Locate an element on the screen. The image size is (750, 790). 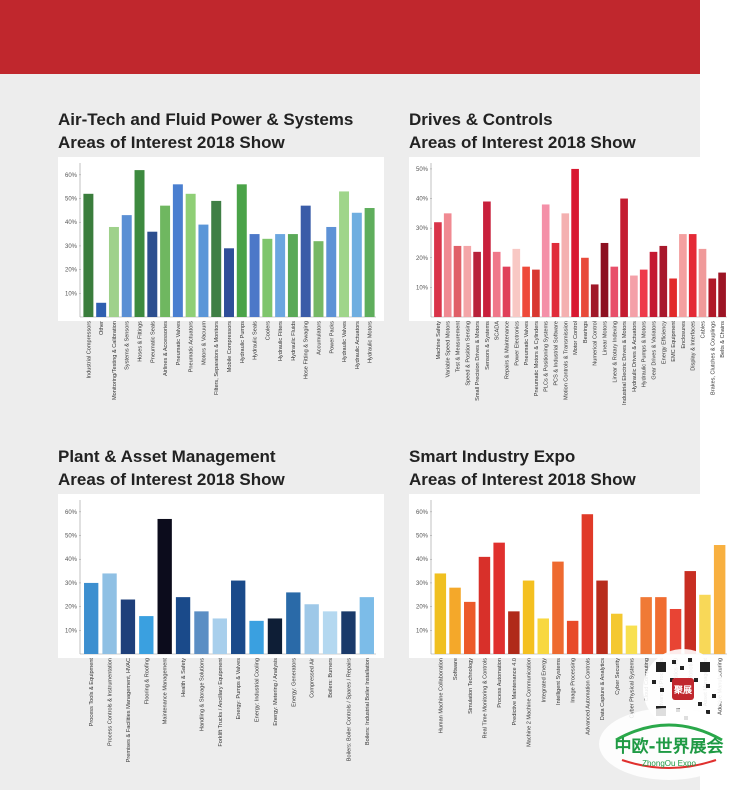
logo-text-cn: 中欧-世界展会 is located at coordinates (668, 746).